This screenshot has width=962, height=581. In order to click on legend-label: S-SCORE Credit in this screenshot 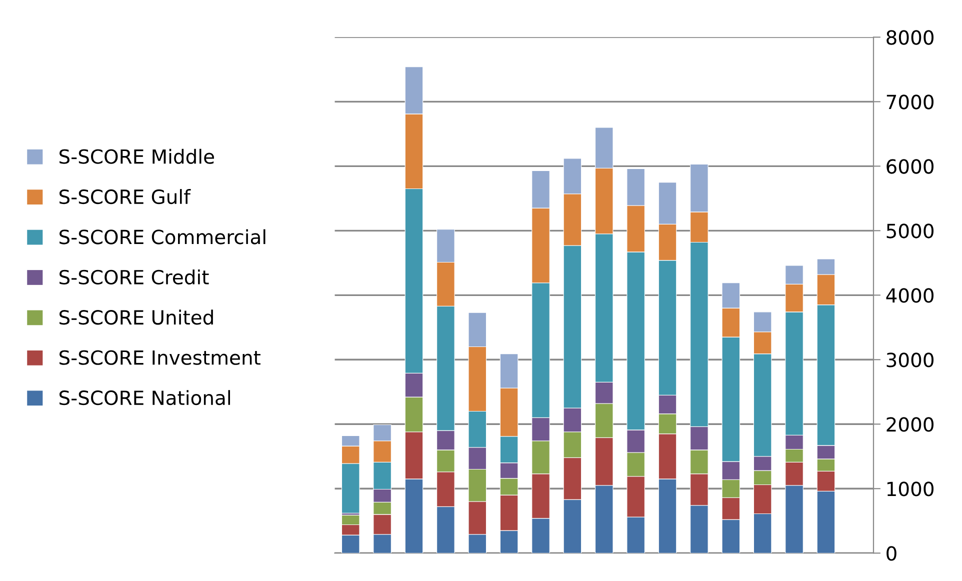, I will do `click(134, 277)`.